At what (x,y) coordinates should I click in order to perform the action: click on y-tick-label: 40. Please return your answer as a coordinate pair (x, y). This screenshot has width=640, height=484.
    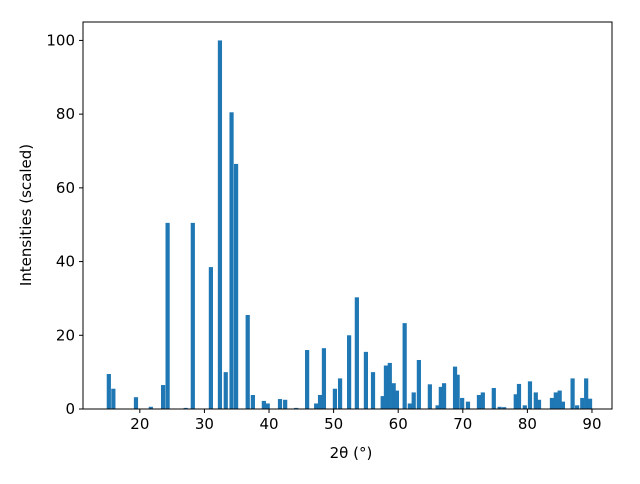
    Looking at the image, I should click on (65, 262).